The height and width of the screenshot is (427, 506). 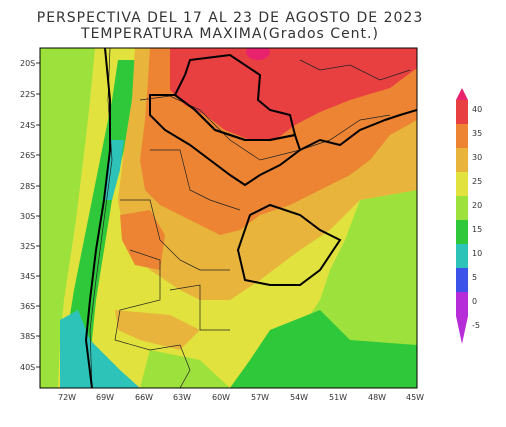 What do you see at coordinates (27, 306) in the screenshot?
I see `lat-label: 36S` at bounding box center [27, 306].